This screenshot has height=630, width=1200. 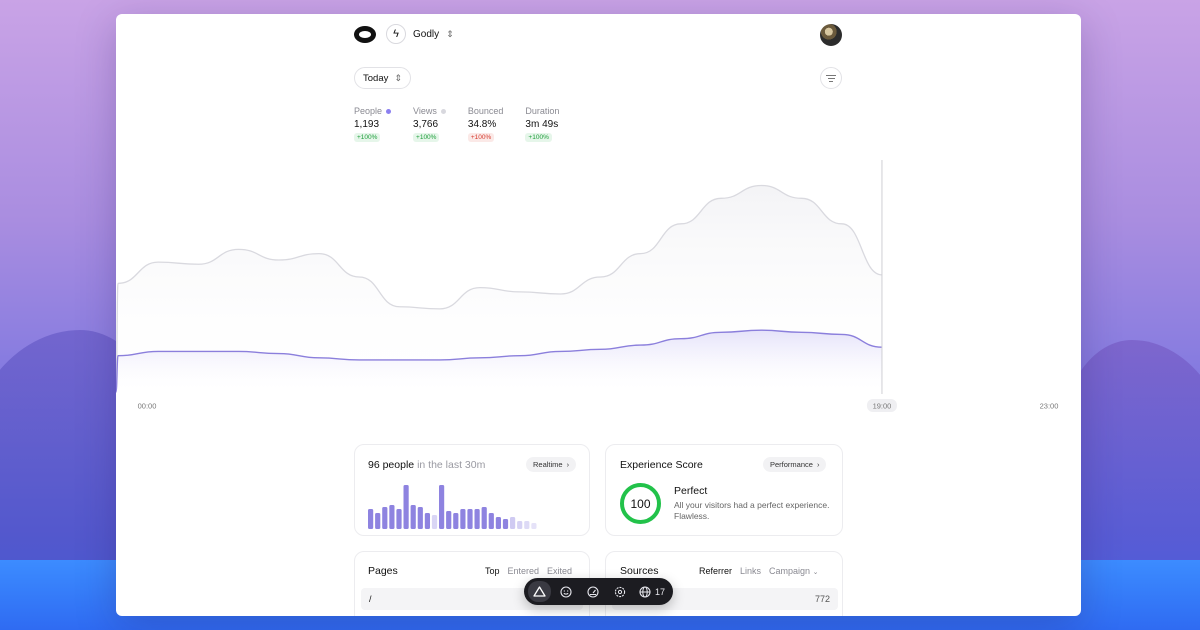 I want to click on tab-exited: Exited, so click(x=560, y=571).